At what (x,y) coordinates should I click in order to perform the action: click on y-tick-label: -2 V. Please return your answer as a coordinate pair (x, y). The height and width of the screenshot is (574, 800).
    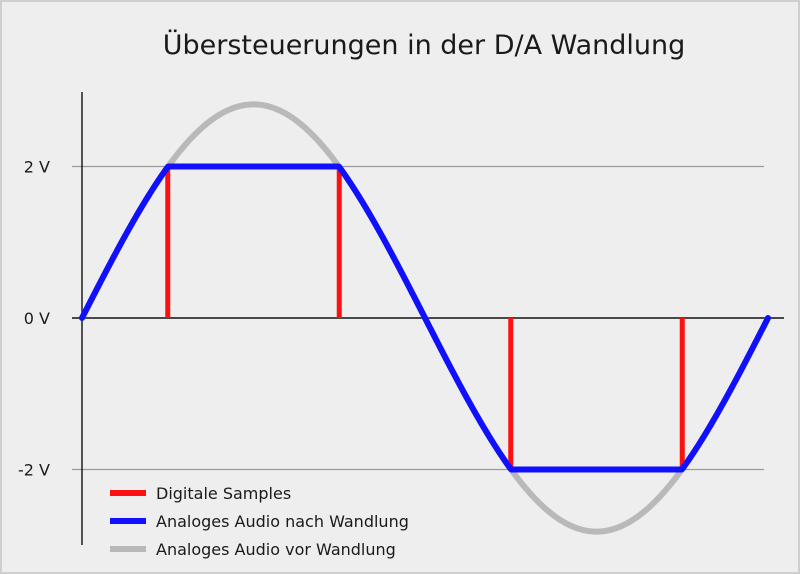
    Looking at the image, I should click on (34, 470).